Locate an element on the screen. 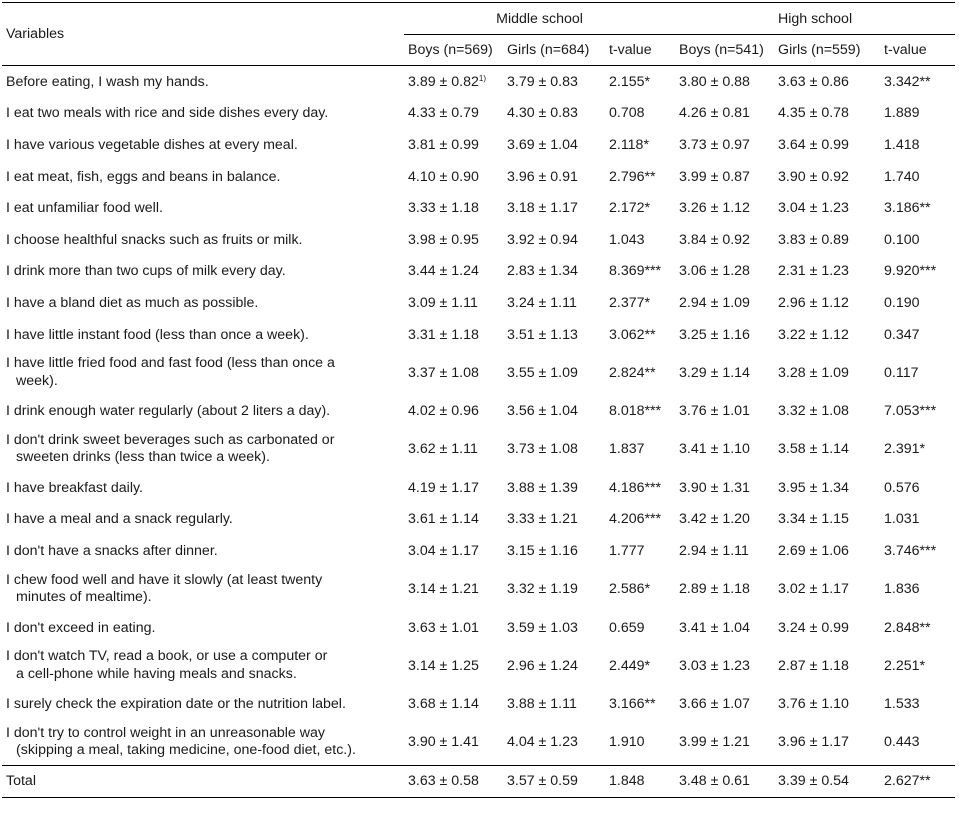  value-cell-ms-boys: 3.81 ± 0.99 is located at coordinates (453, 145).